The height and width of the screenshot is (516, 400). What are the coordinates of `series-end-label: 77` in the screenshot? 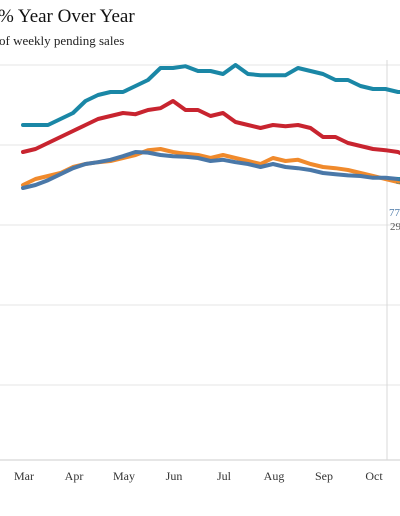 It's located at (394, 213).